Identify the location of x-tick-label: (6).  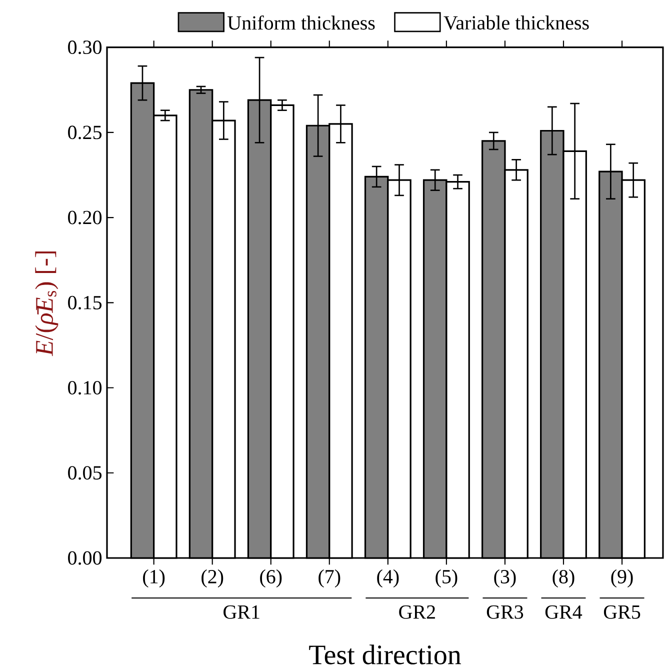
(271, 578).